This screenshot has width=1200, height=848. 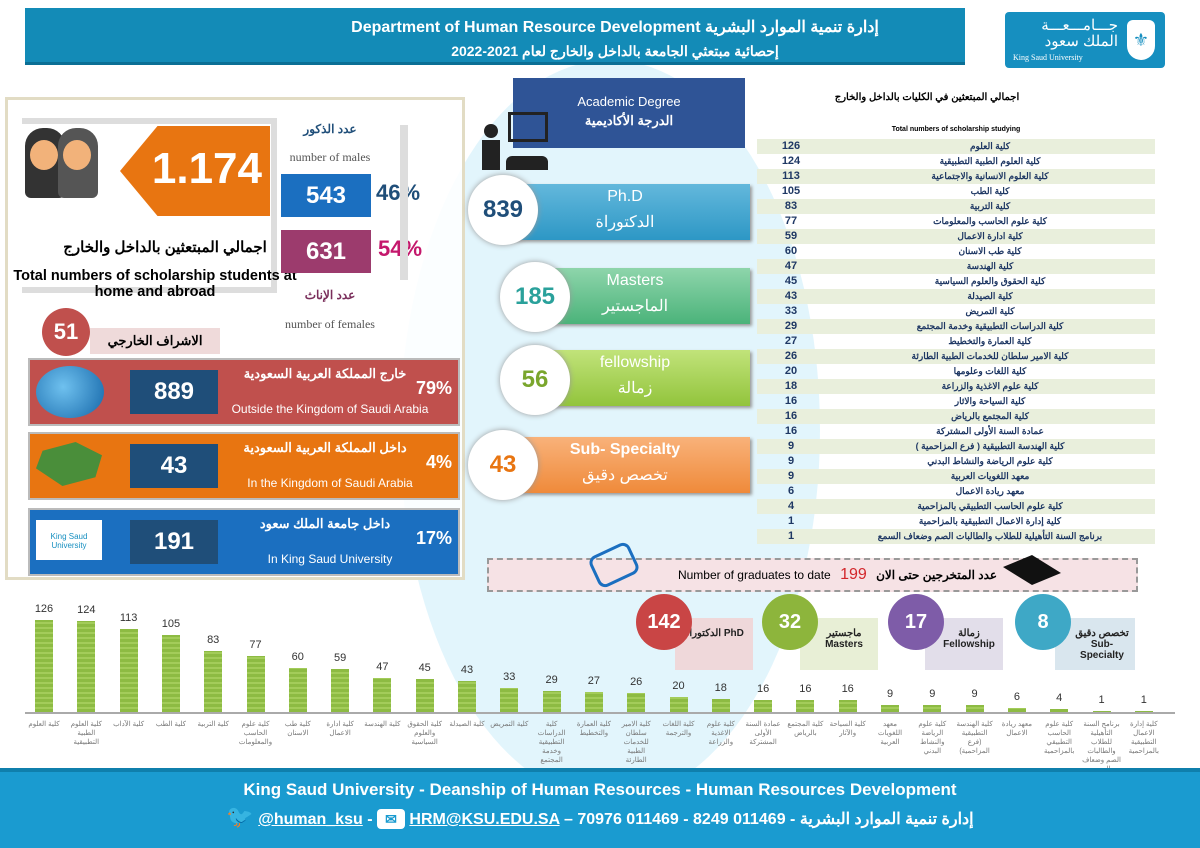 I want to click on row-college: كلية المجتمع بالرياض, so click(x=990, y=416).